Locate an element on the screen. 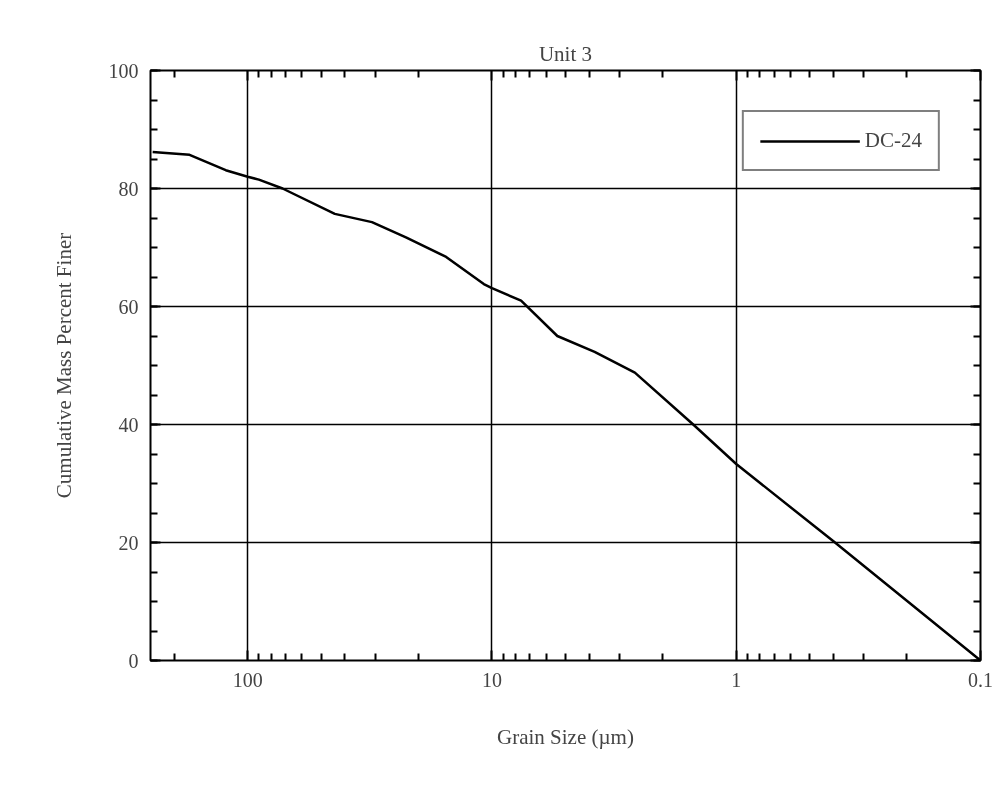 The width and height of the screenshot is (1006, 799). x-tick-label: 100 is located at coordinates (247, 679).